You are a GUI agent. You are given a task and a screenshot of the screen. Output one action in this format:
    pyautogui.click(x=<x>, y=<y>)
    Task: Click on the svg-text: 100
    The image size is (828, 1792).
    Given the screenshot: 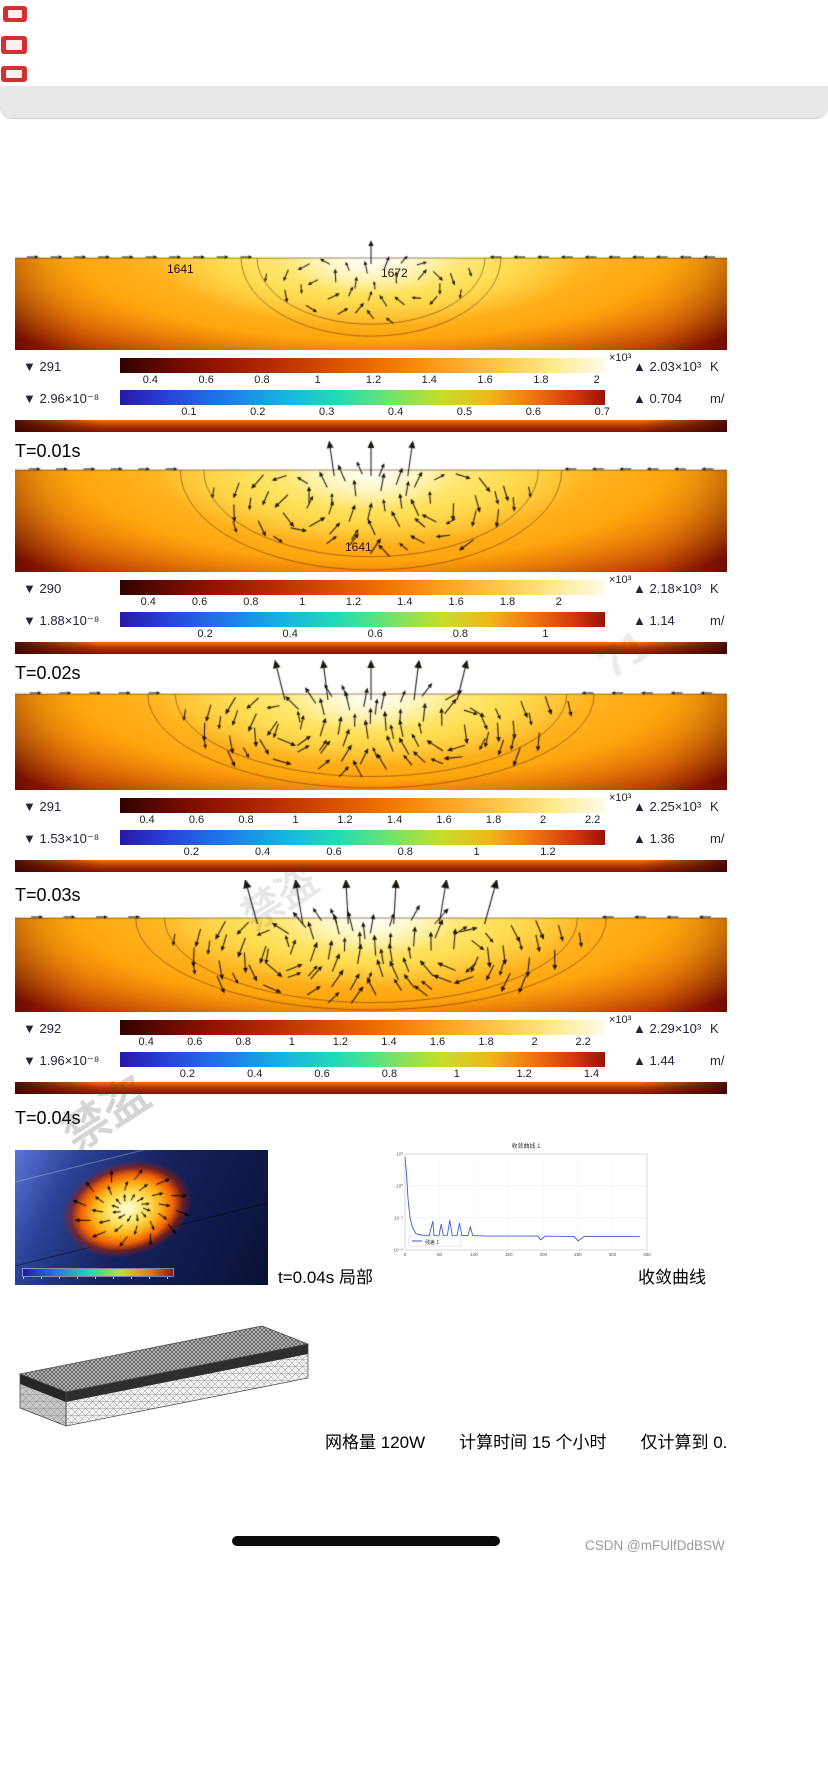 What is the action you would take?
    pyautogui.click(x=474, y=1254)
    